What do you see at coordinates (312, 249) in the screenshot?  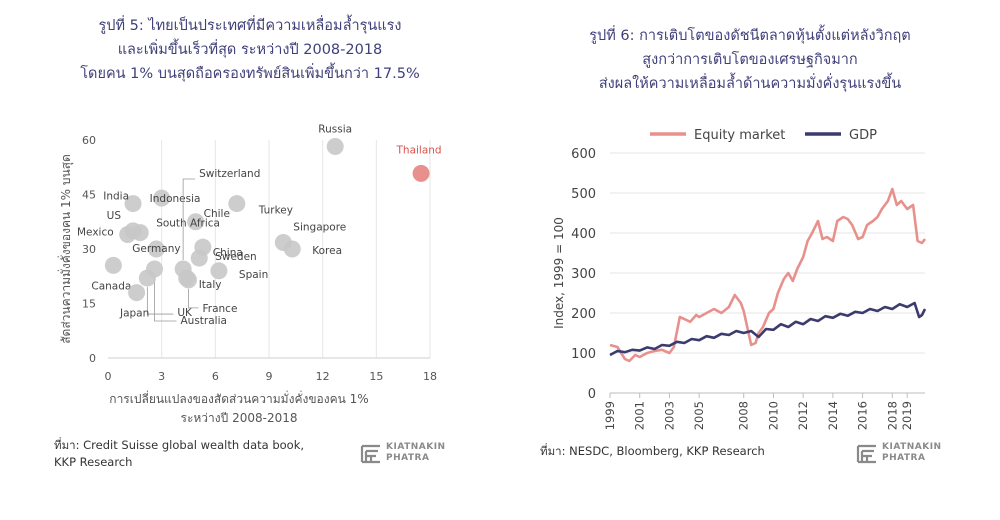 I see `point-korea: Korea` at bounding box center [312, 249].